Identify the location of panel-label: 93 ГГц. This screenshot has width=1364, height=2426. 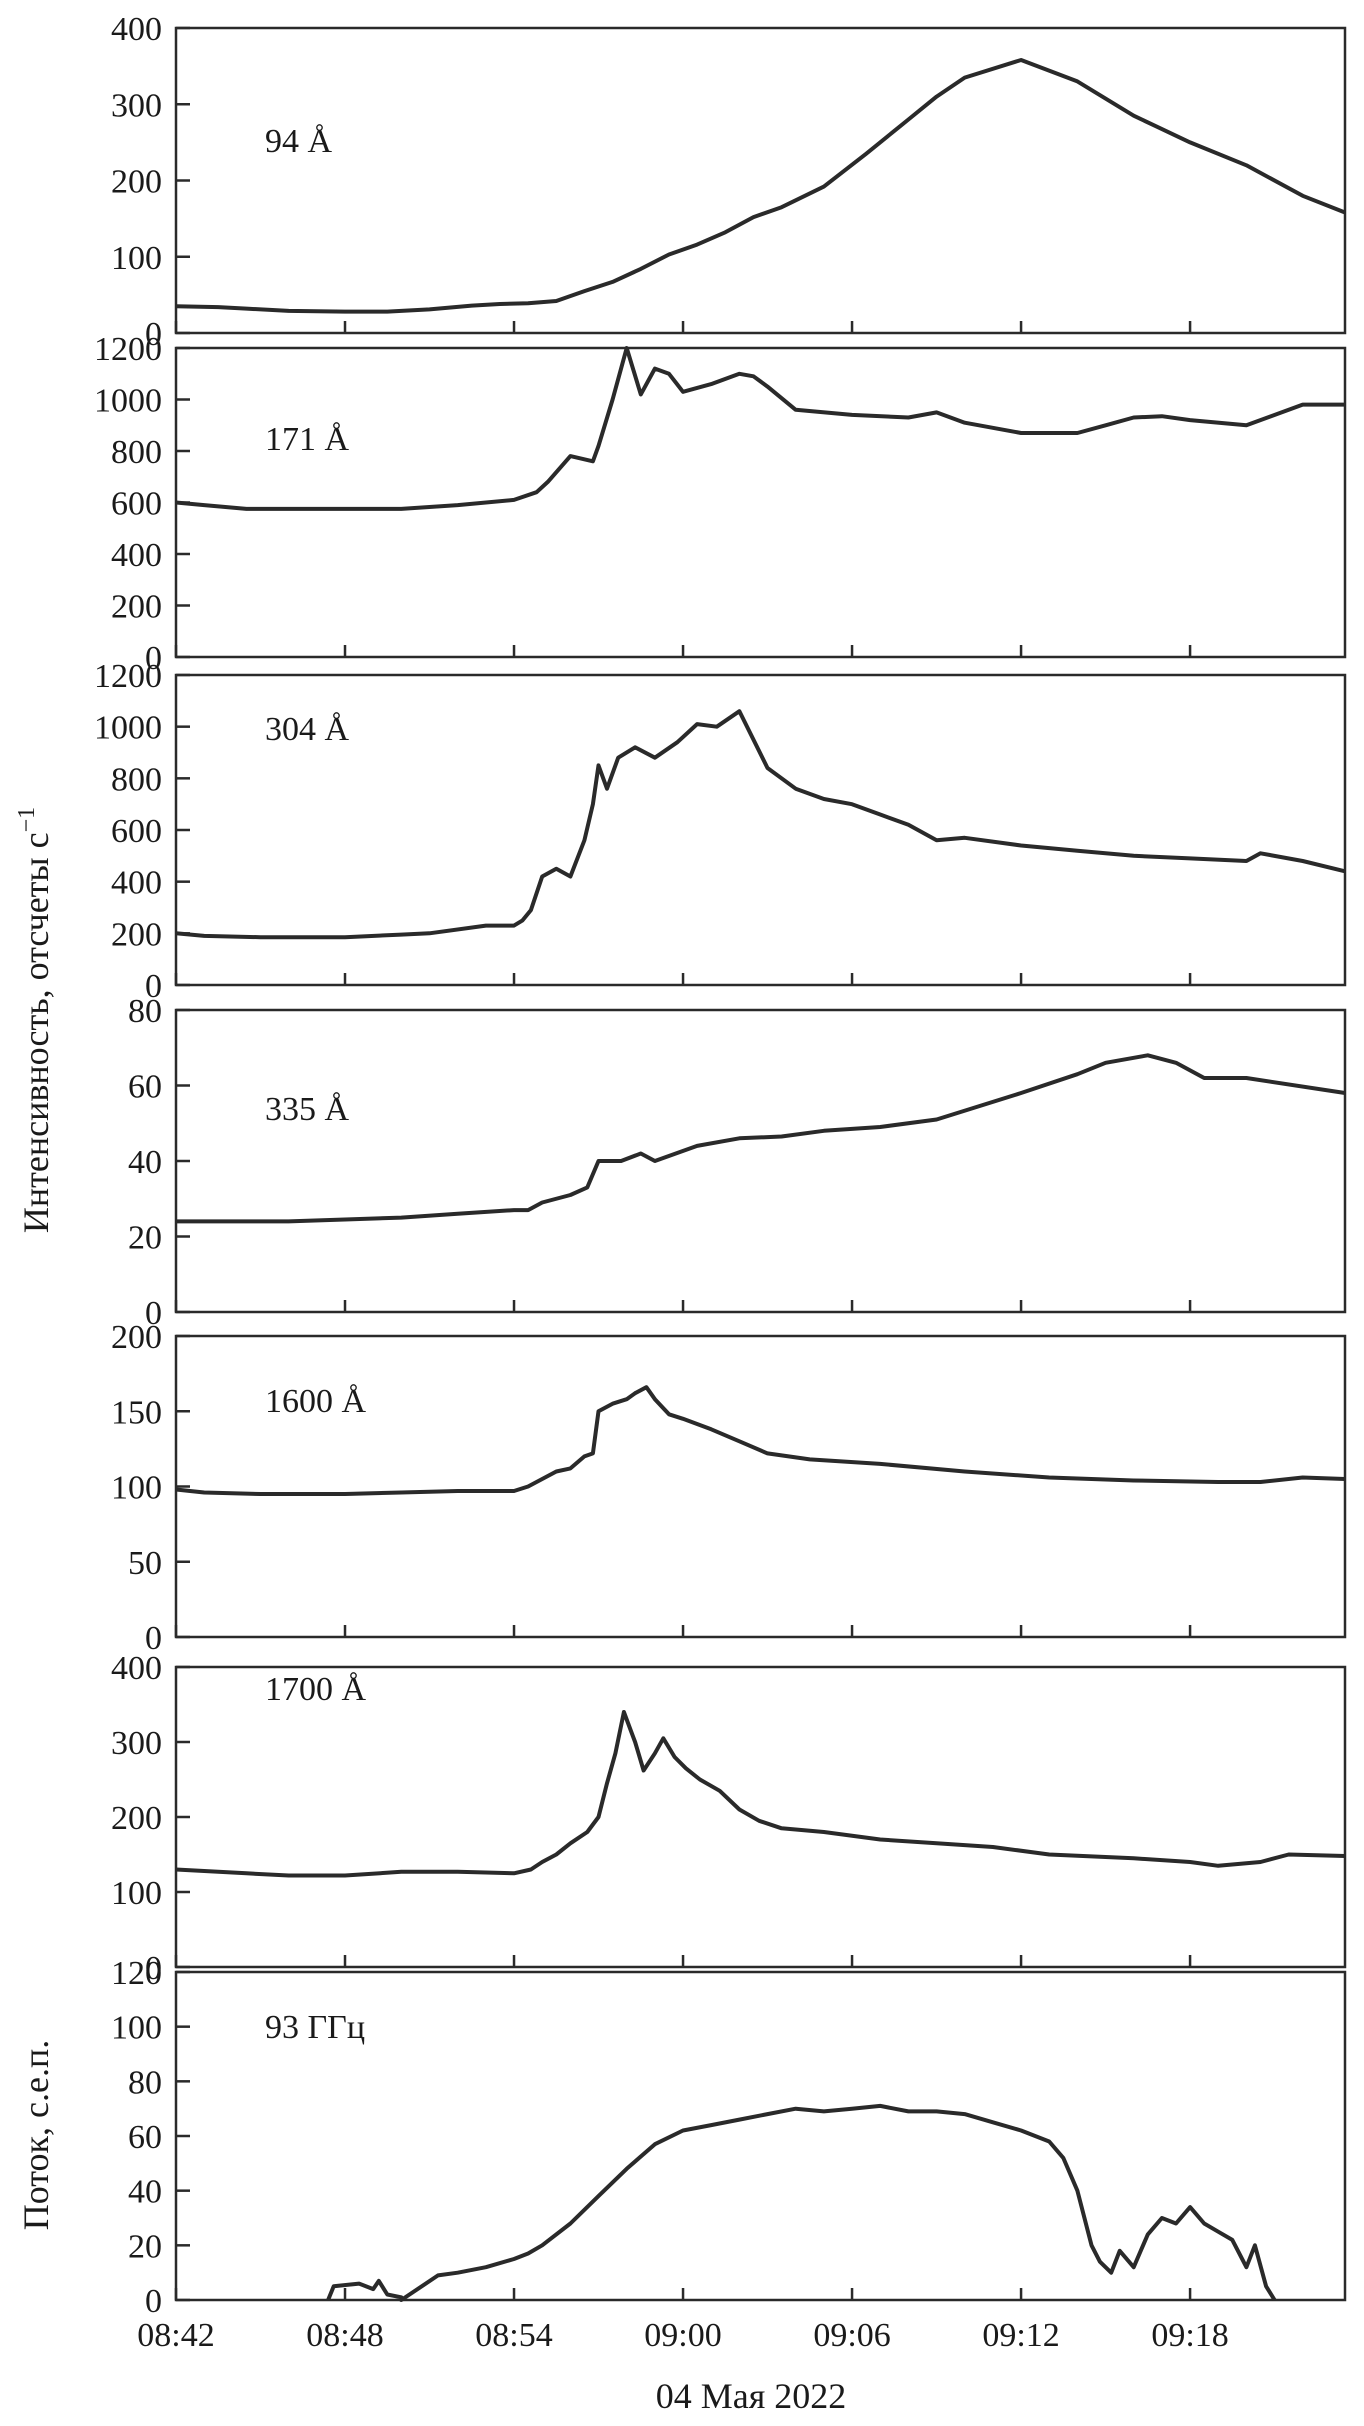
(315, 2027).